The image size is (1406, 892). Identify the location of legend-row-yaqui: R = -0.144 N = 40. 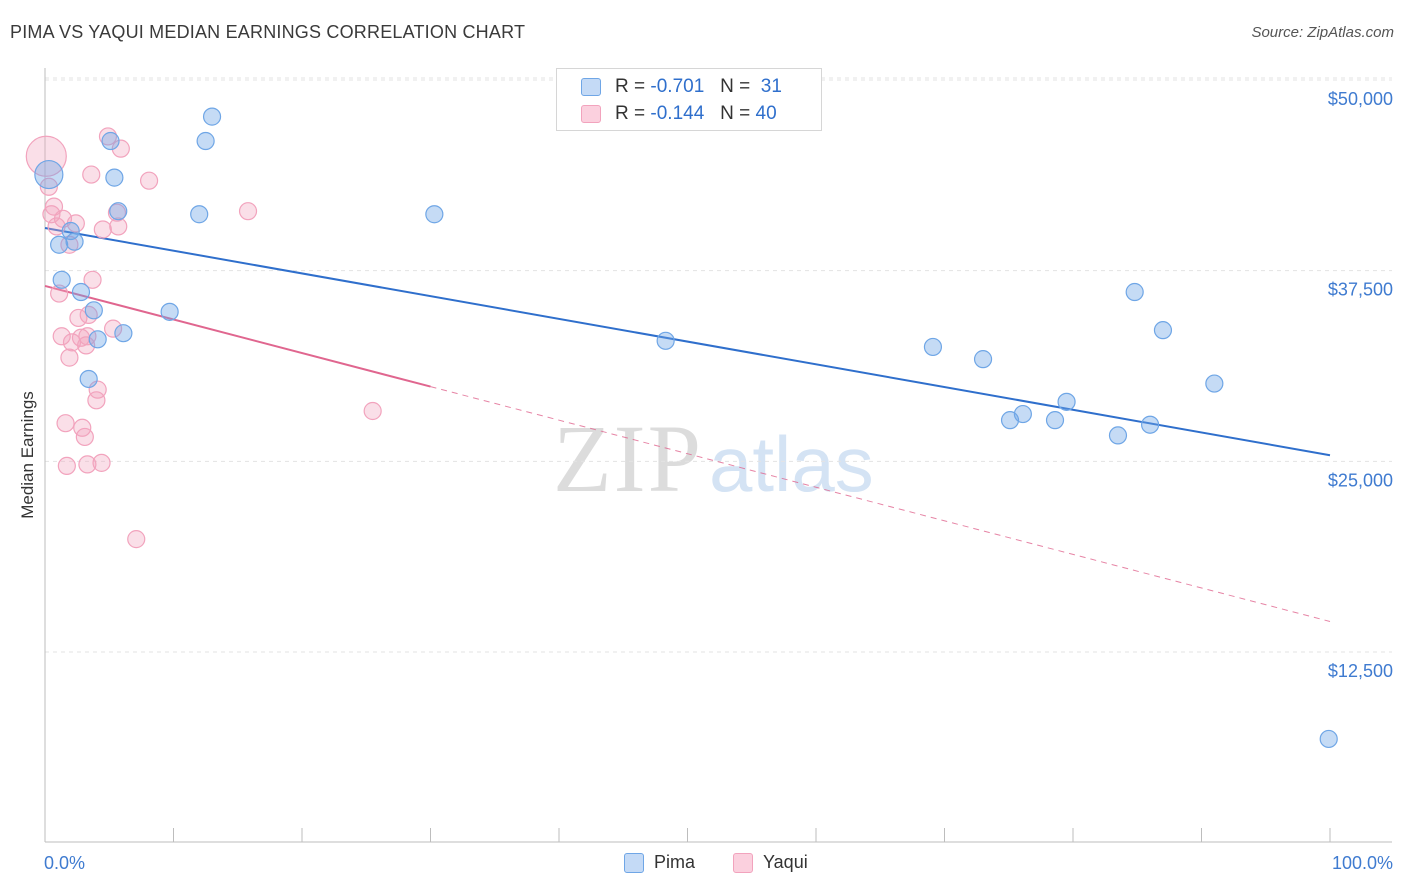
(679, 114).